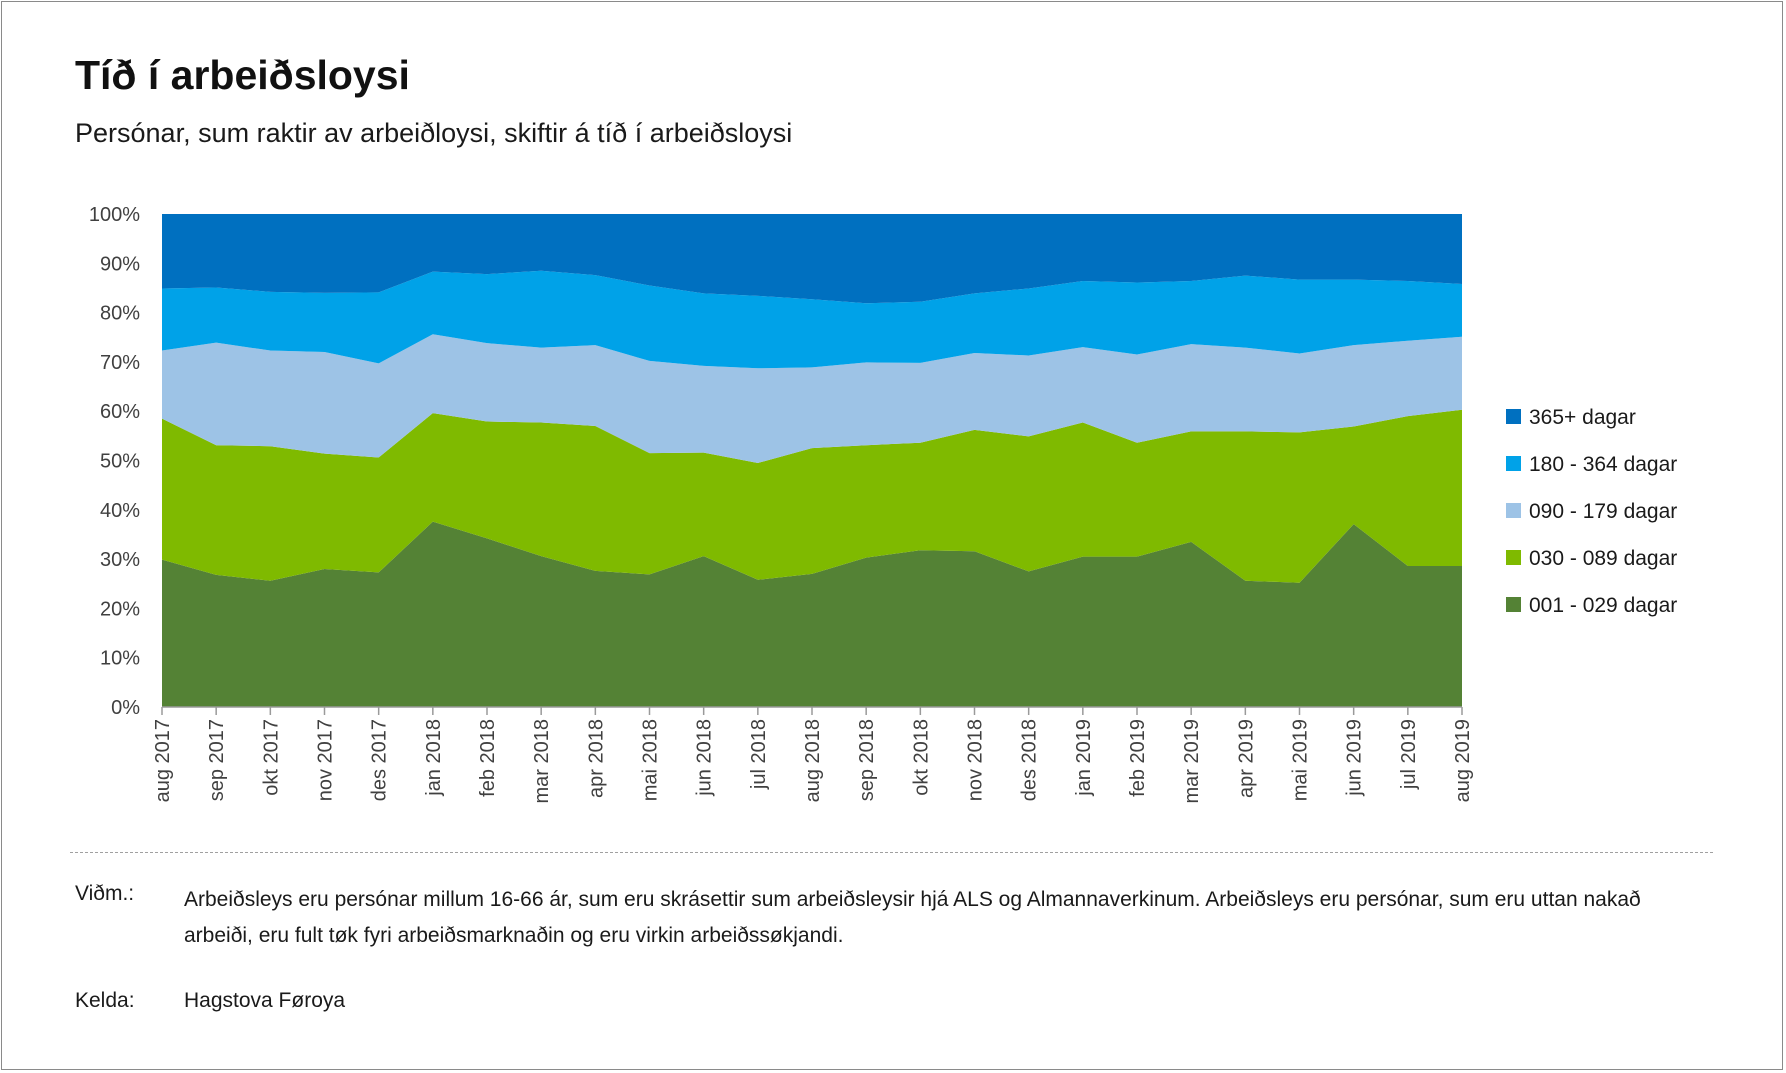  I want to click on legend-label-090-179-dagar: 090 - 179 dagar, so click(1603, 511).